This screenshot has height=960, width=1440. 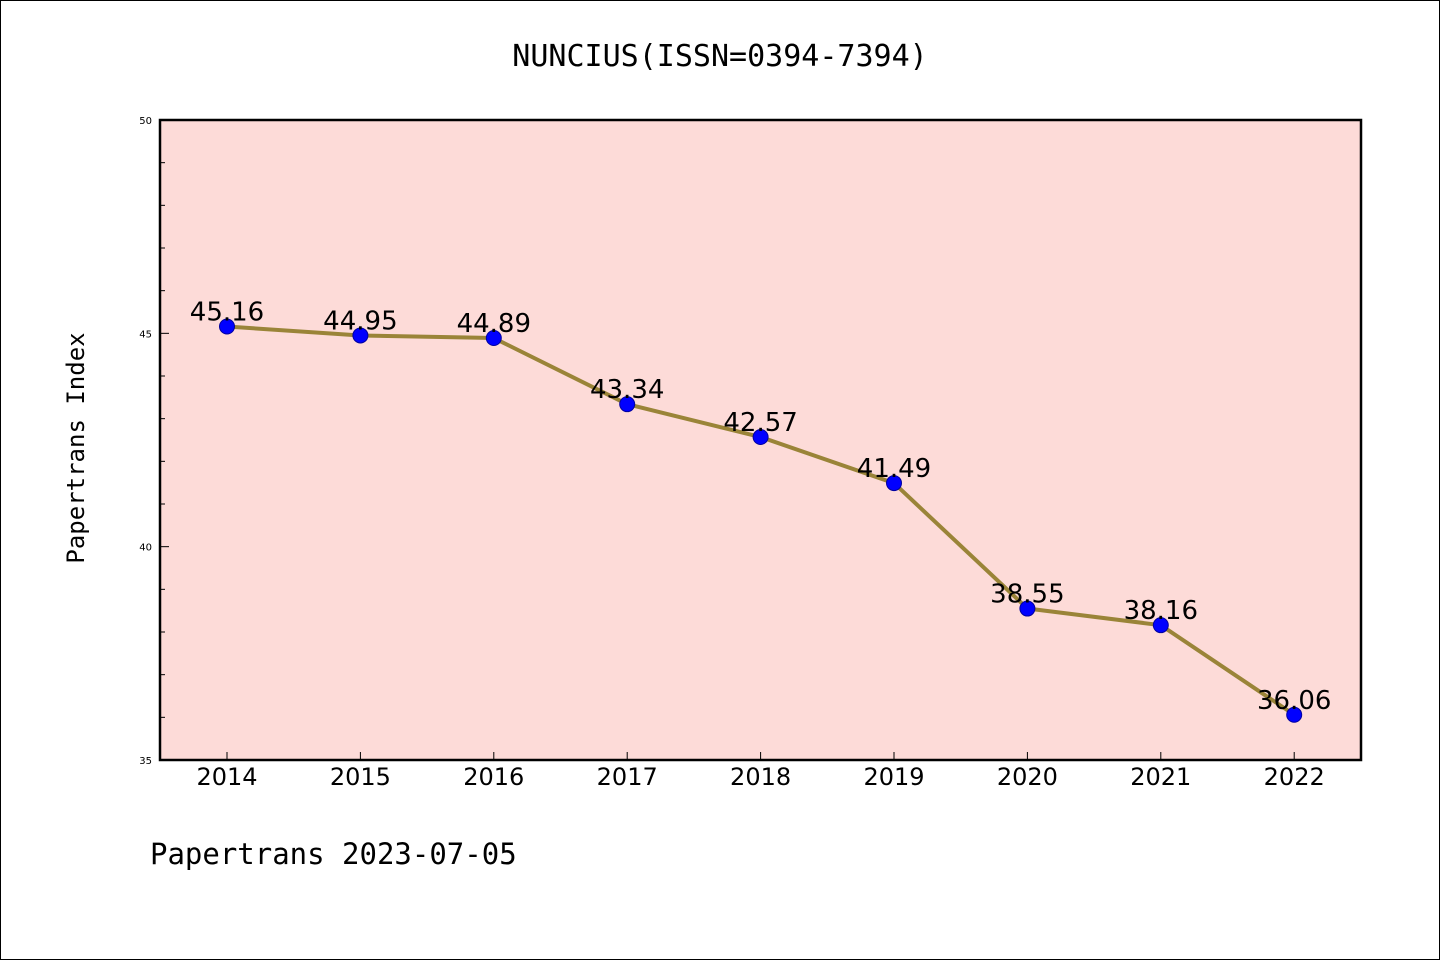 I want to click on footer-credit: Papertrans 2023-07-05, so click(x=333, y=854).